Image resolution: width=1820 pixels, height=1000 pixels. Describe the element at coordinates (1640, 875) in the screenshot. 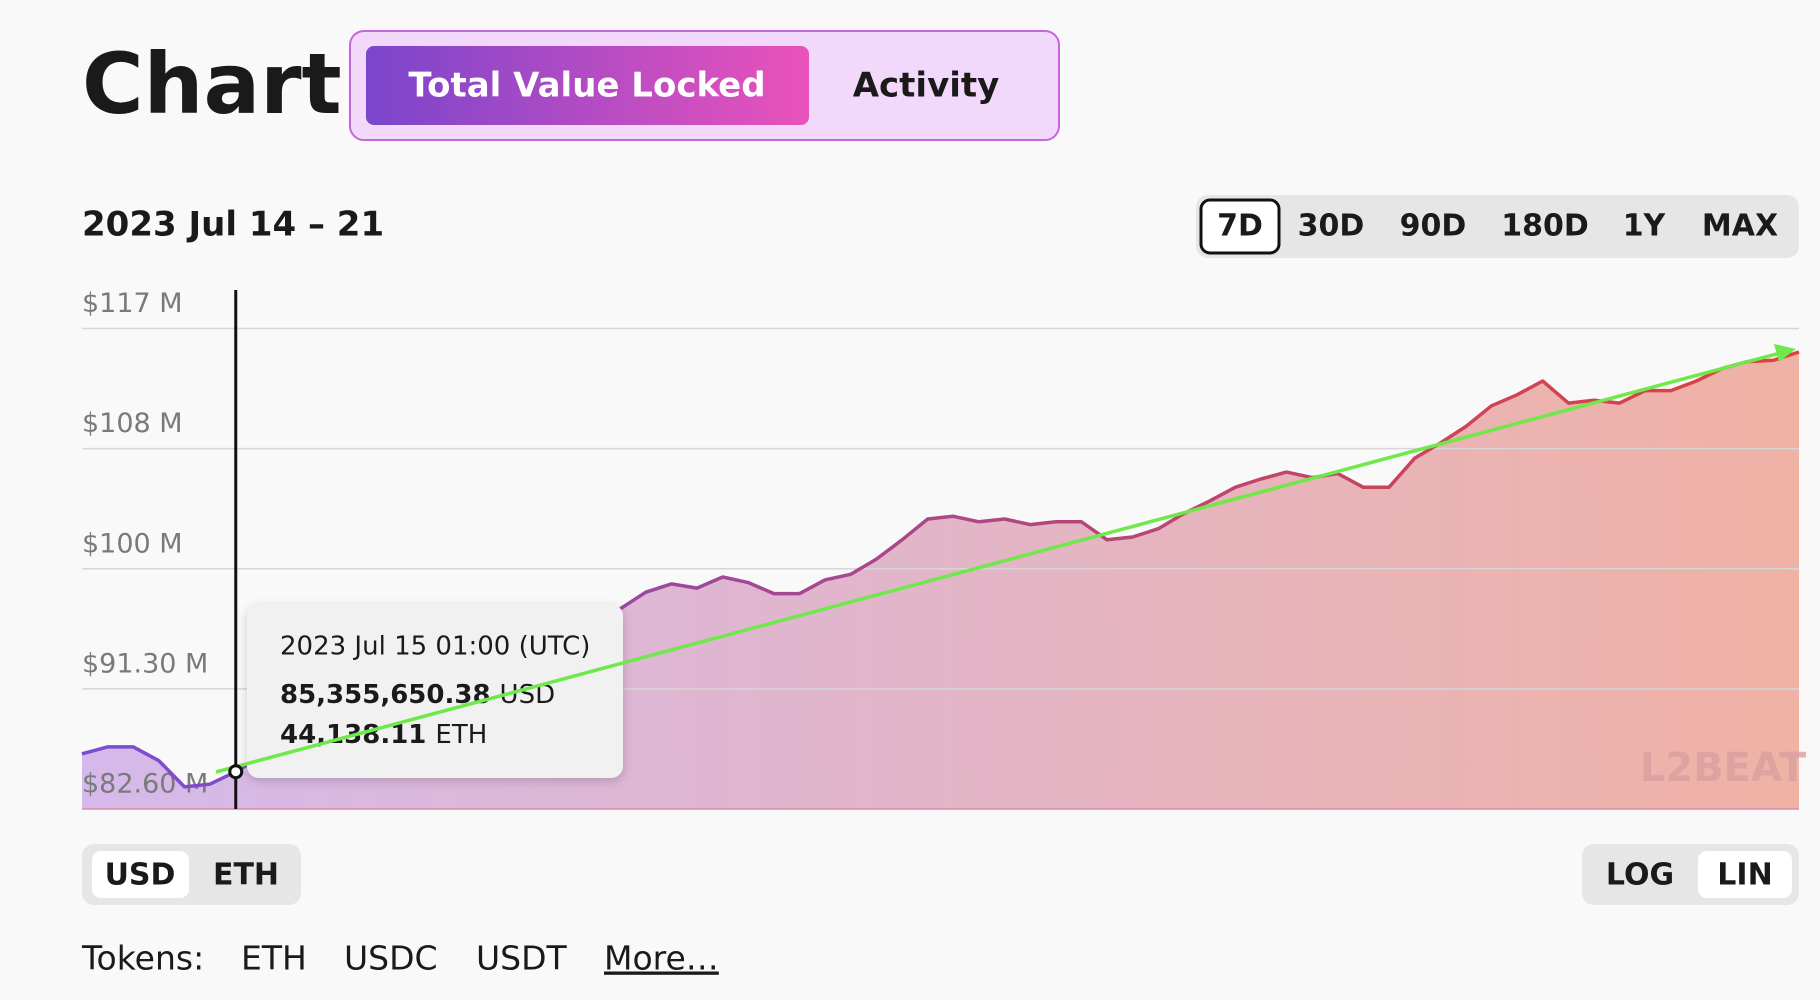

I see `toggle-option: LOG` at that location.